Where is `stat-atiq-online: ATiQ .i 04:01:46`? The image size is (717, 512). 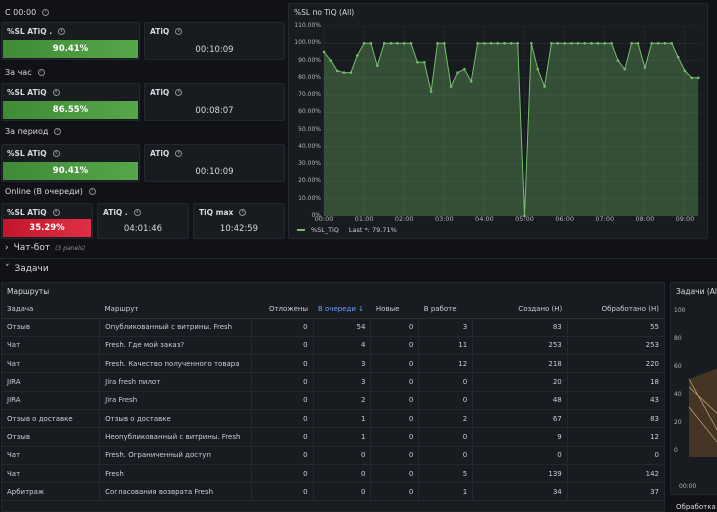
stat-atiq-online: ATiQ .i 04:01:46 is located at coordinates (143, 221).